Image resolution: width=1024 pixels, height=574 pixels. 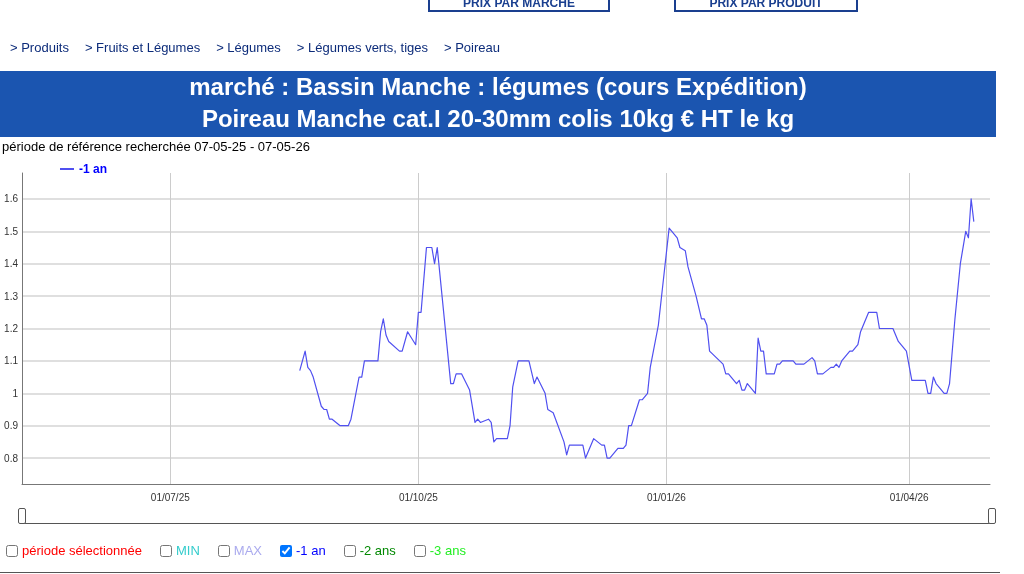 What do you see at coordinates (11, 296) in the screenshot?
I see `y-tick-label: 1.3` at bounding box center [11, 296].